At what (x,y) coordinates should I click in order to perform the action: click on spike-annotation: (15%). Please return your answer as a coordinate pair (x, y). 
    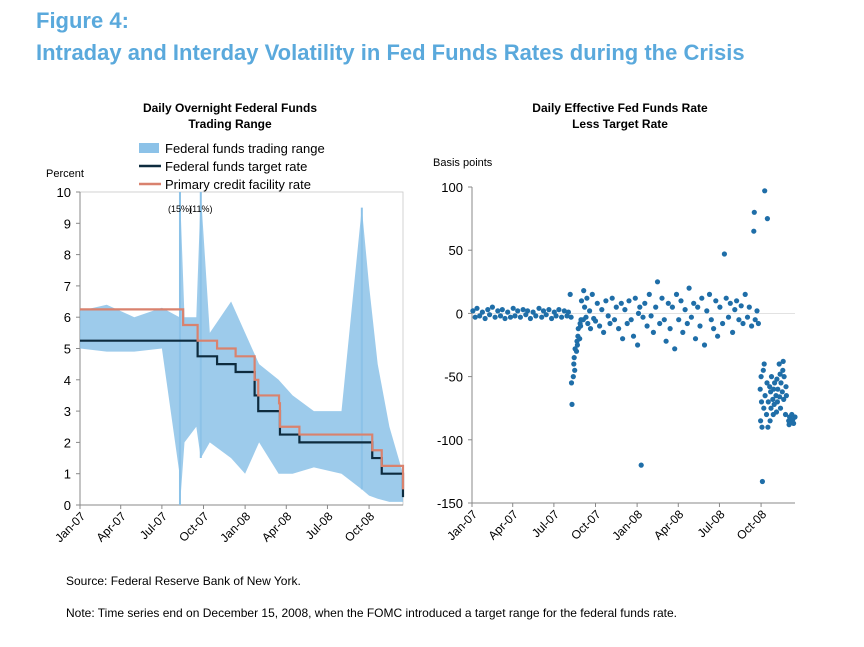
    Looking at the image, I should click on (180, 209).